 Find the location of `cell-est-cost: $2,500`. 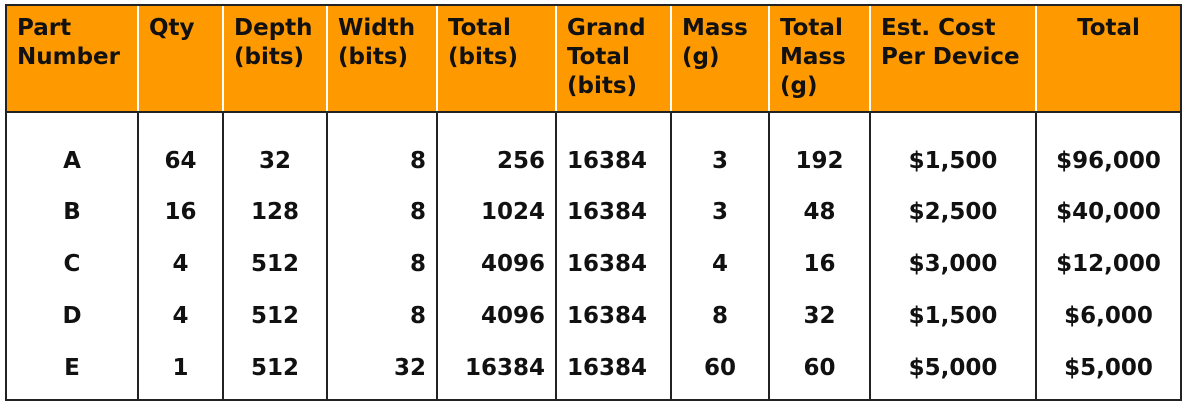

cell-est-cost: $2,500 is located at coordinates (952, 212).